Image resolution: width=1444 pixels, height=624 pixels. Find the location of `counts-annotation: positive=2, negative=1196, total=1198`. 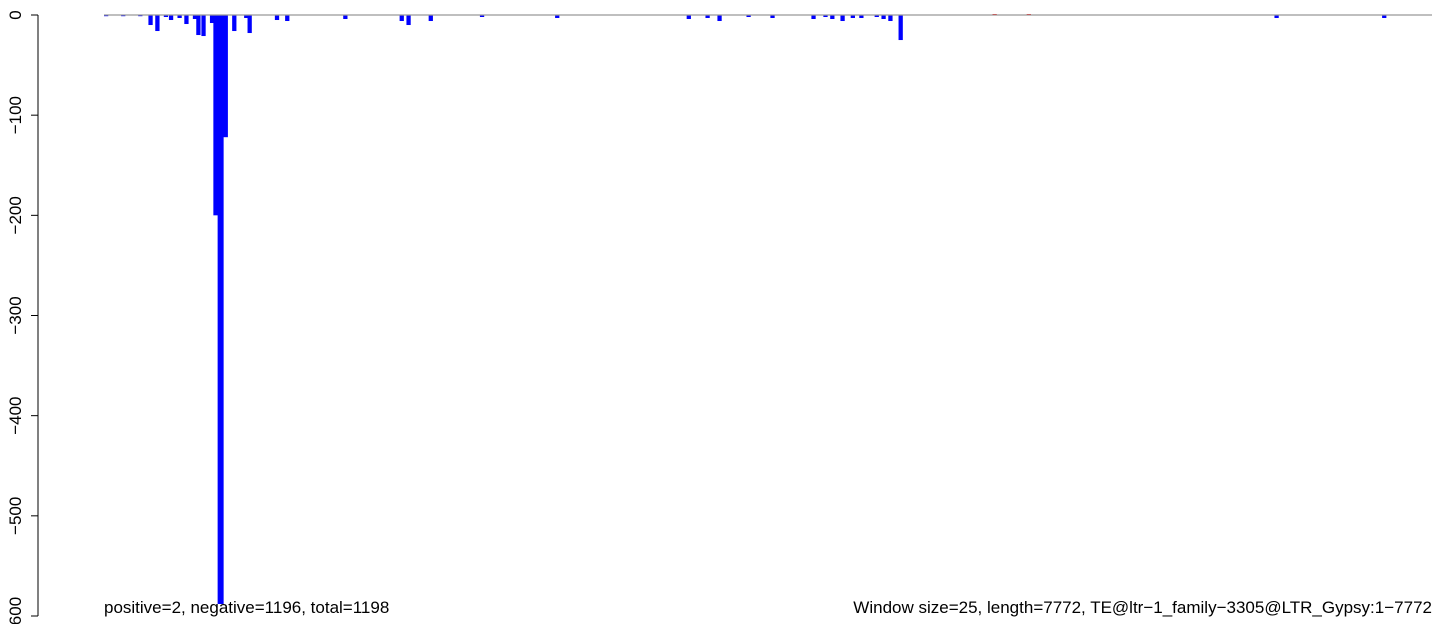

counts-annotation: positive=2, negative=1196, total=1198 is located at coordinates (246, 607).